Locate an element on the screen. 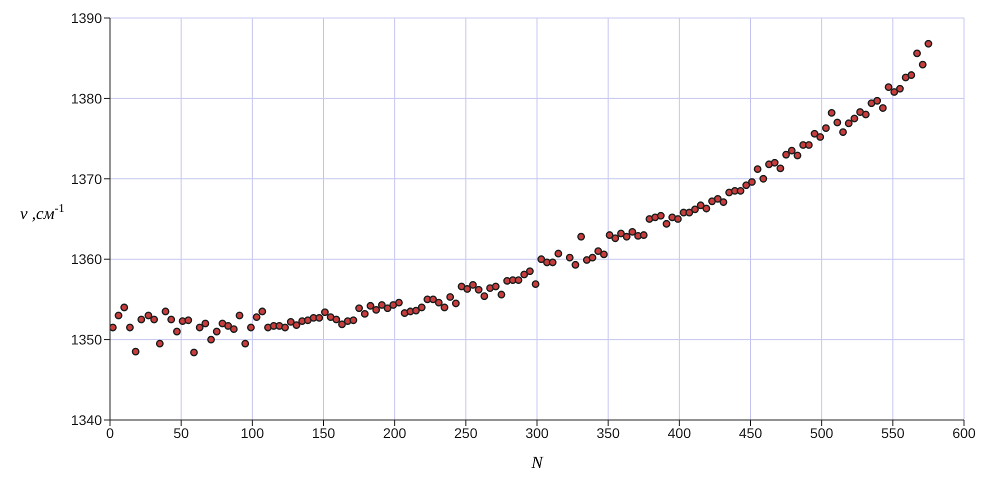 Image resolution: width=992 pixels, height=490 pixels. x-tick-label: 550 is located at coordinates (893, 432).